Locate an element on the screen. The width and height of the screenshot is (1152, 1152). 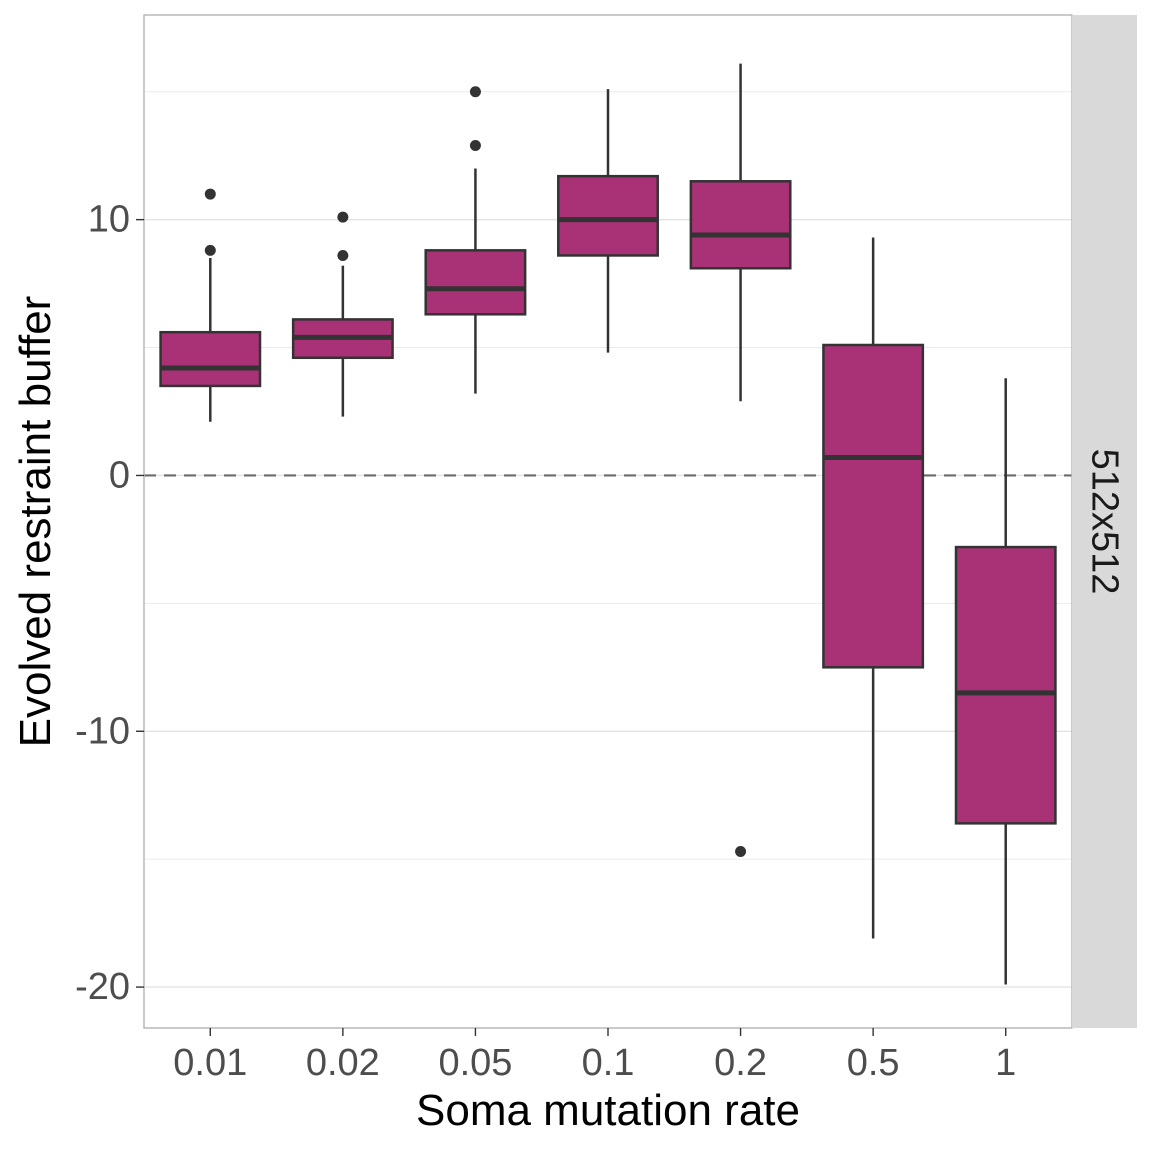
x-axis-title: Soma mutation rate is located at coordinates (608, 1110).